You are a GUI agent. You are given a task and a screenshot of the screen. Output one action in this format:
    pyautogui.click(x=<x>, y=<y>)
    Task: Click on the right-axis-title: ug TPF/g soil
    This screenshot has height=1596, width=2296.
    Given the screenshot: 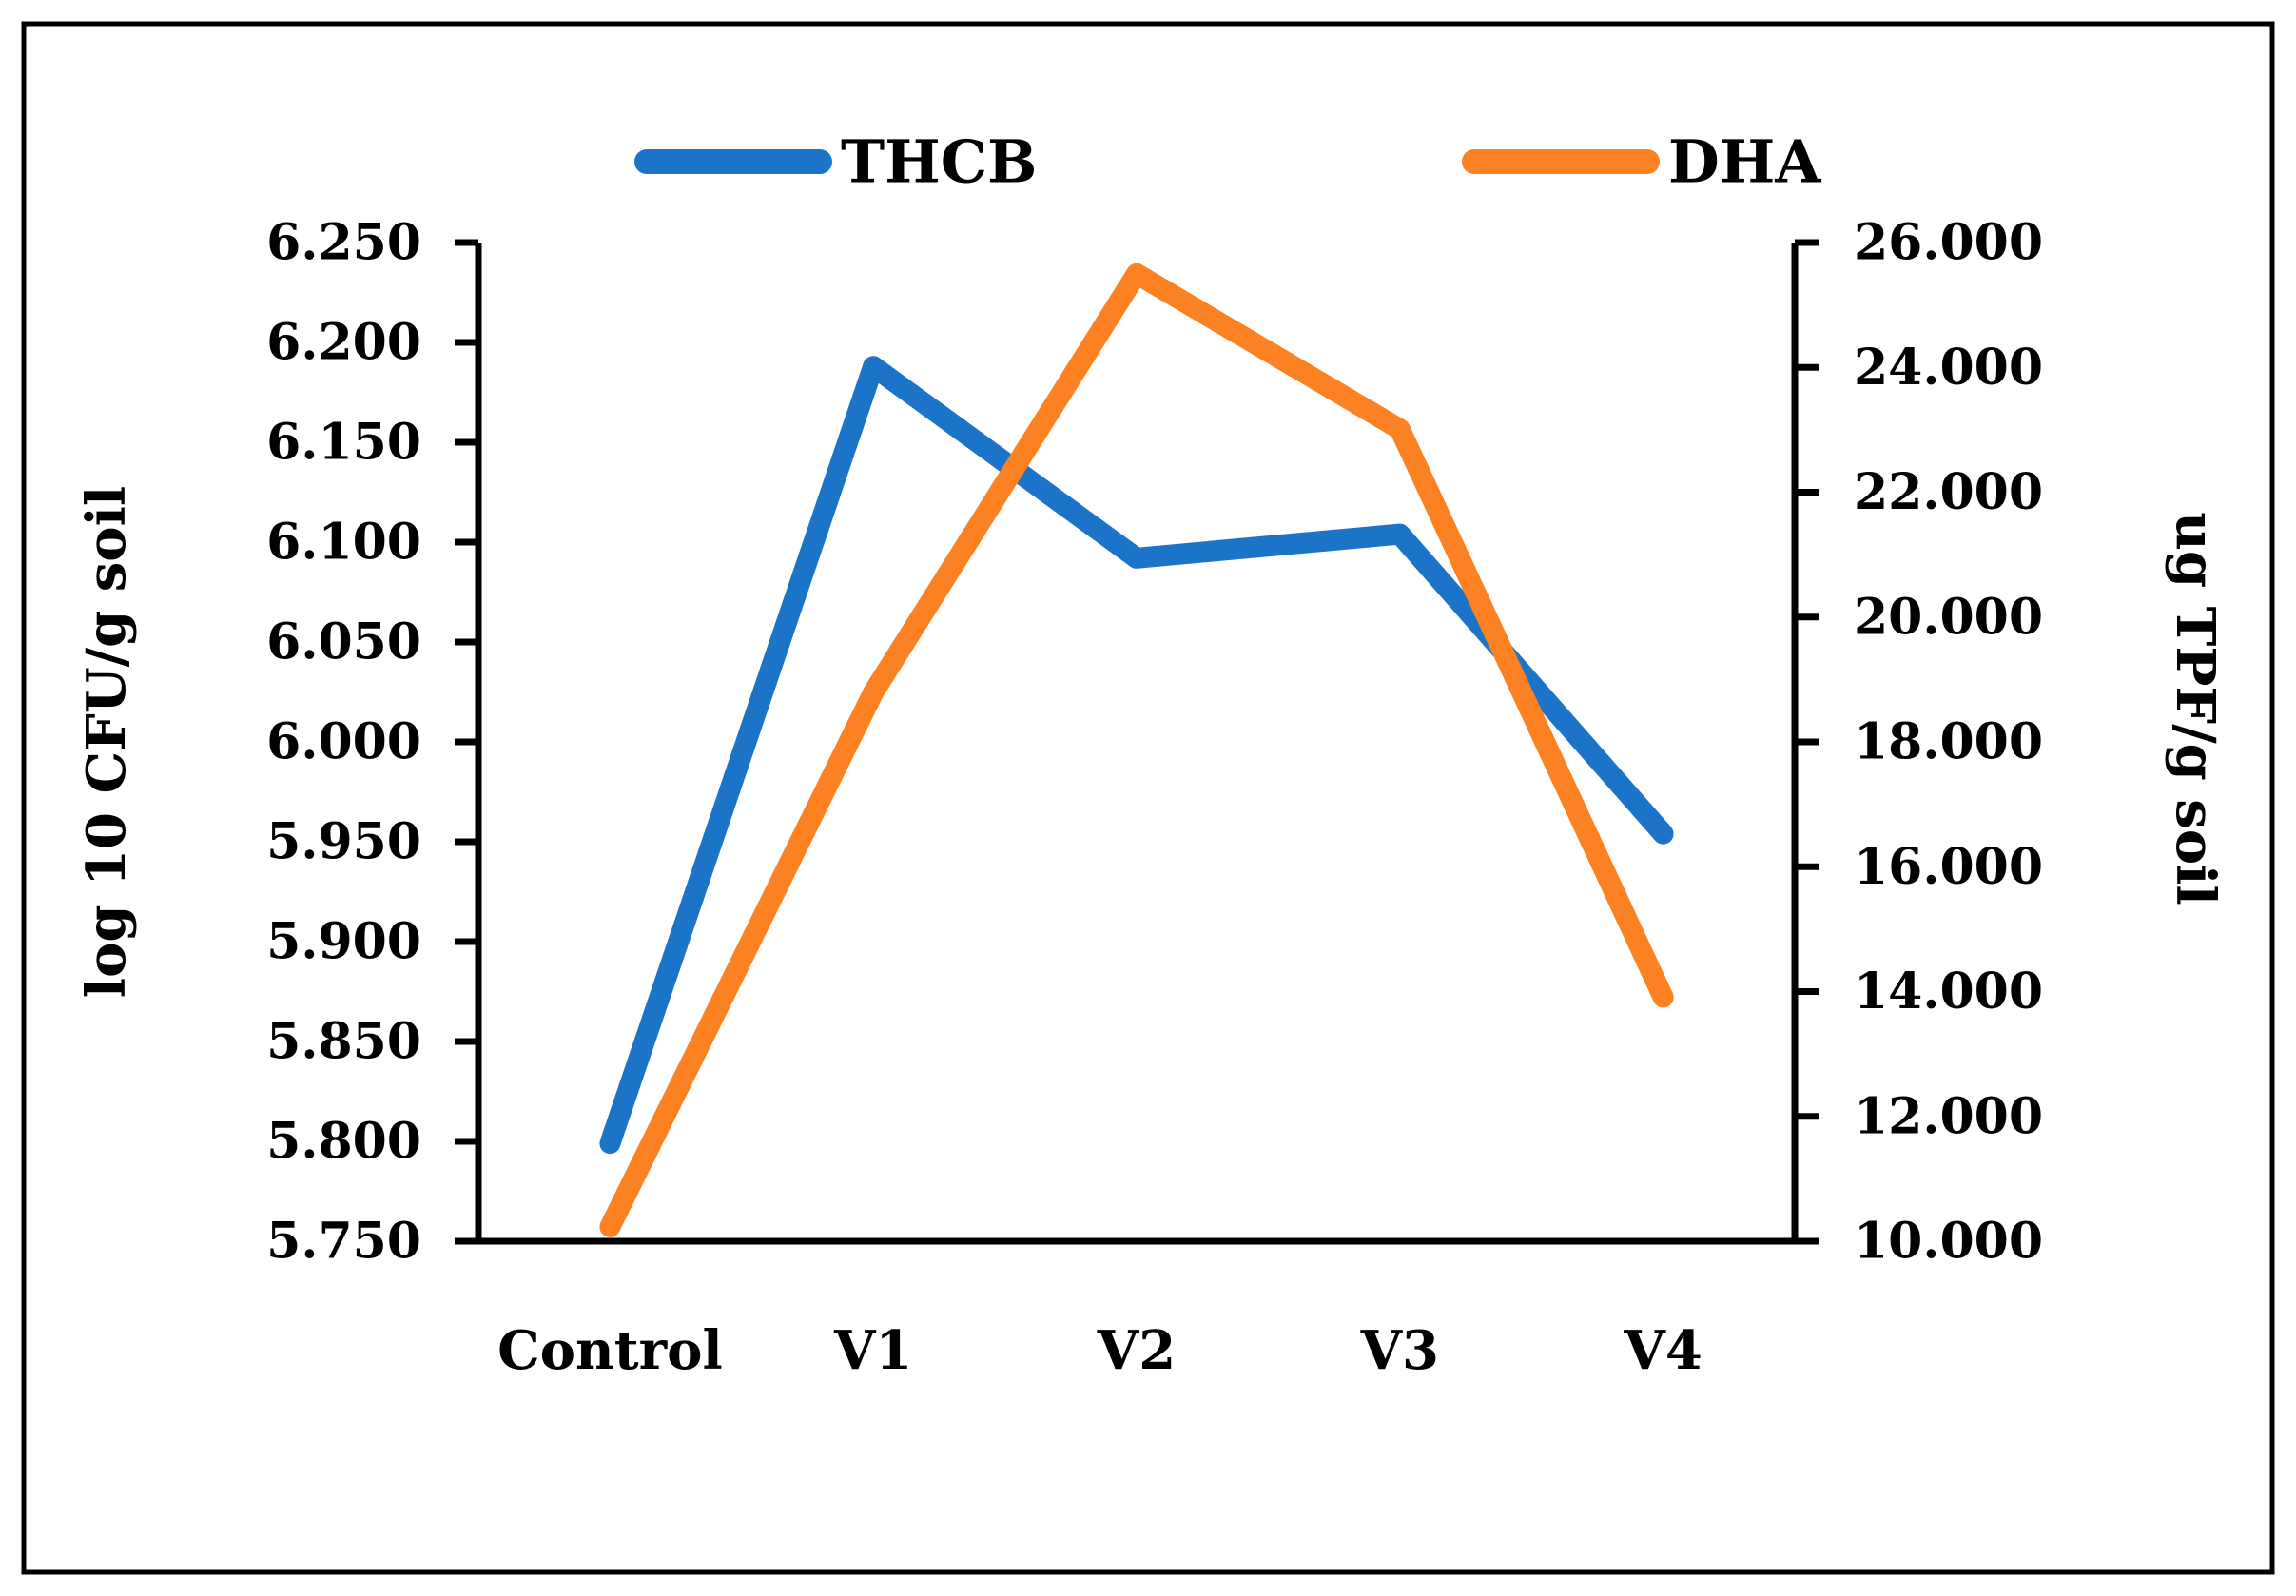 What is the action you would take?
    pyautogui.click(x=2196, y=708)
    